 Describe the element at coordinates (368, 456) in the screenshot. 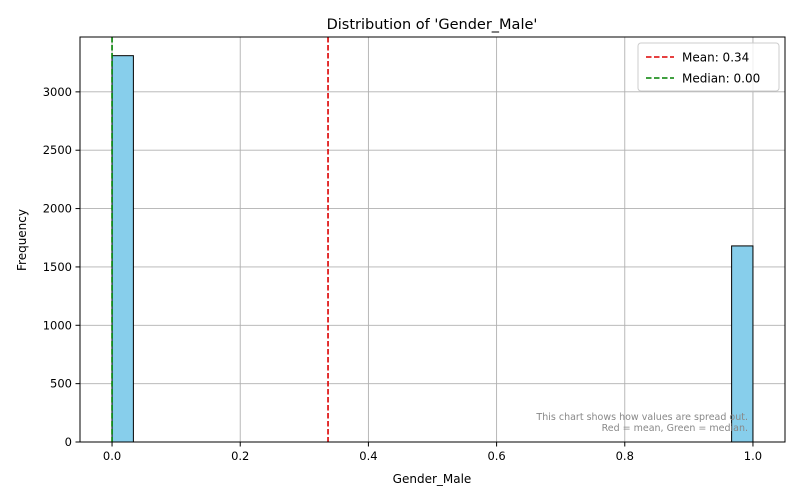

I see `x-tick-label: 0.4` at that location.